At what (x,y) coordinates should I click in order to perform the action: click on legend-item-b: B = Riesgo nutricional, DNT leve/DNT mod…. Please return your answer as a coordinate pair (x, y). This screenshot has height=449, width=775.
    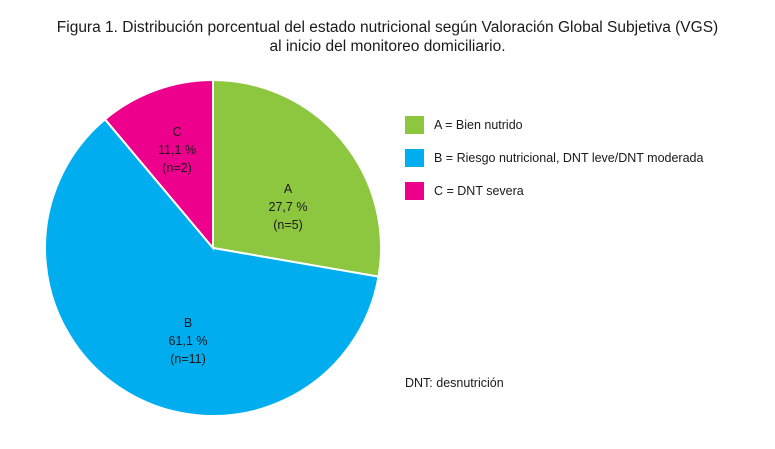
    Looking at the image, I should click on (554, 158).